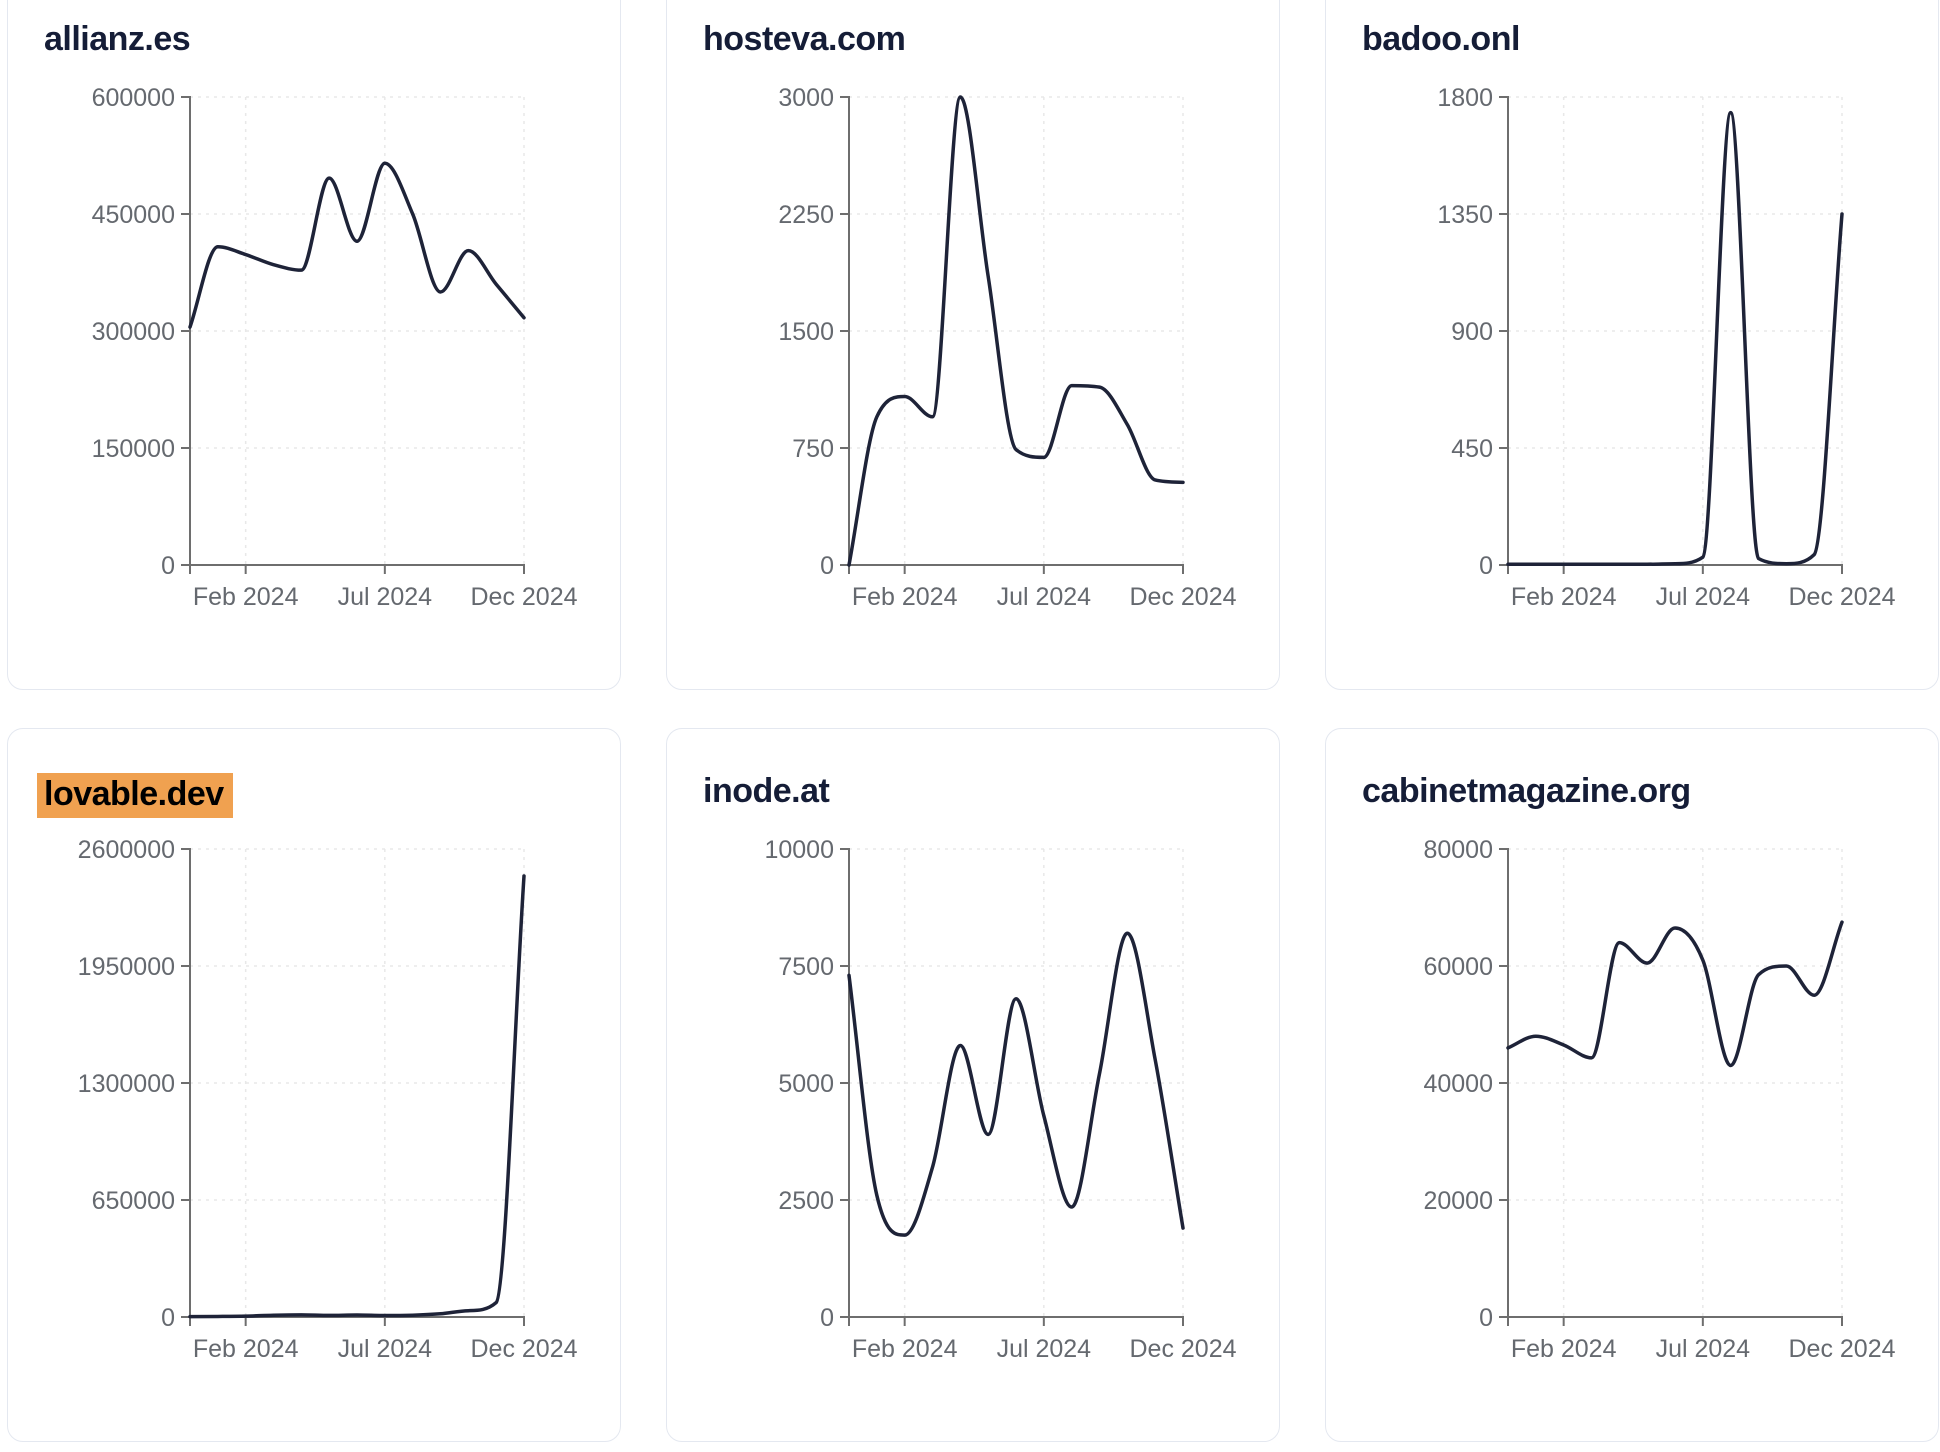  I want to click on y-tick-label: 750, so click(813, 449).